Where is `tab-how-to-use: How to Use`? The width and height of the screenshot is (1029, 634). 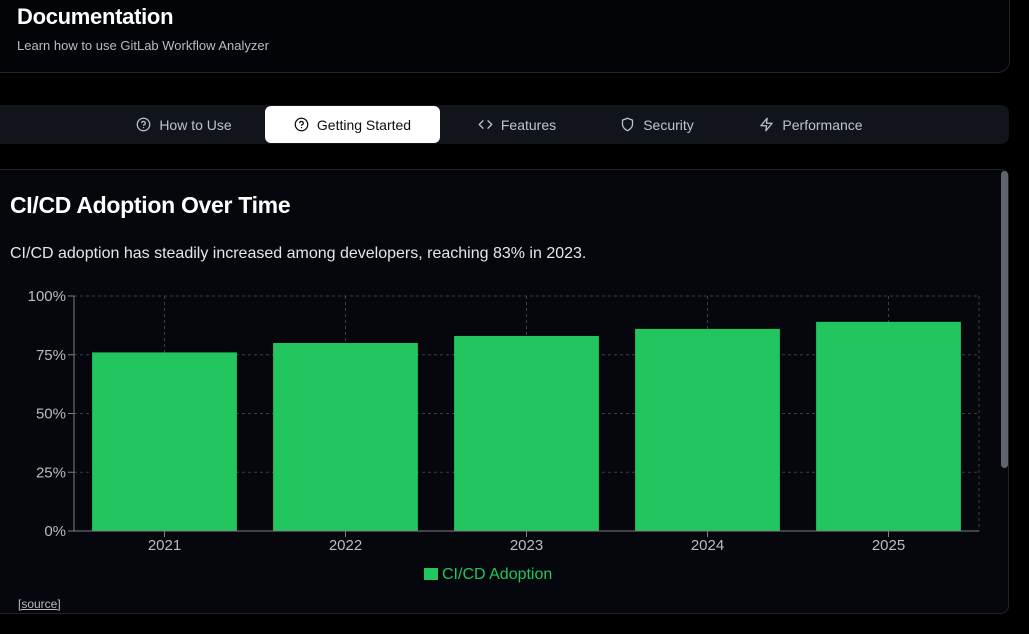 tab-how-to-use: How to Use is located at coordinates (184, 124).